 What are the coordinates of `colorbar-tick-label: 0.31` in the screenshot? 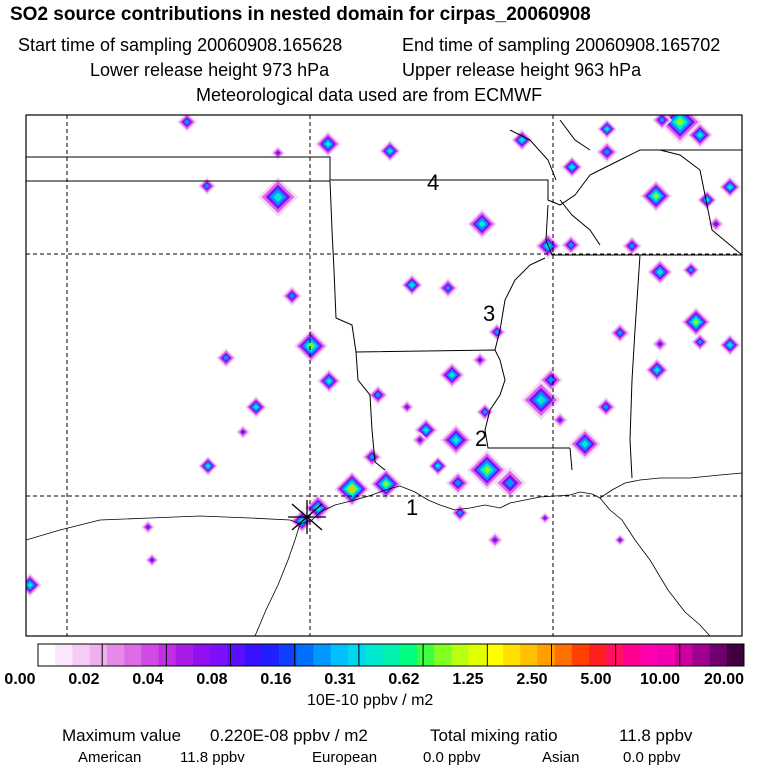 It's located at (339, 679).